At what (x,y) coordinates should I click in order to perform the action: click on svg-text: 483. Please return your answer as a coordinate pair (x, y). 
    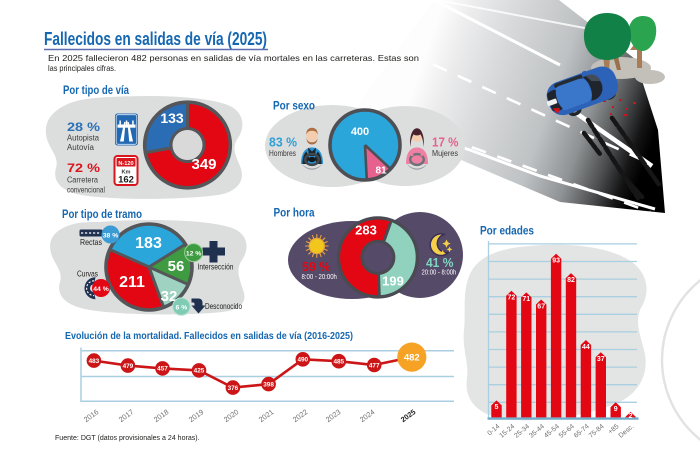
    Looking at the image, I should click on (94, 361).